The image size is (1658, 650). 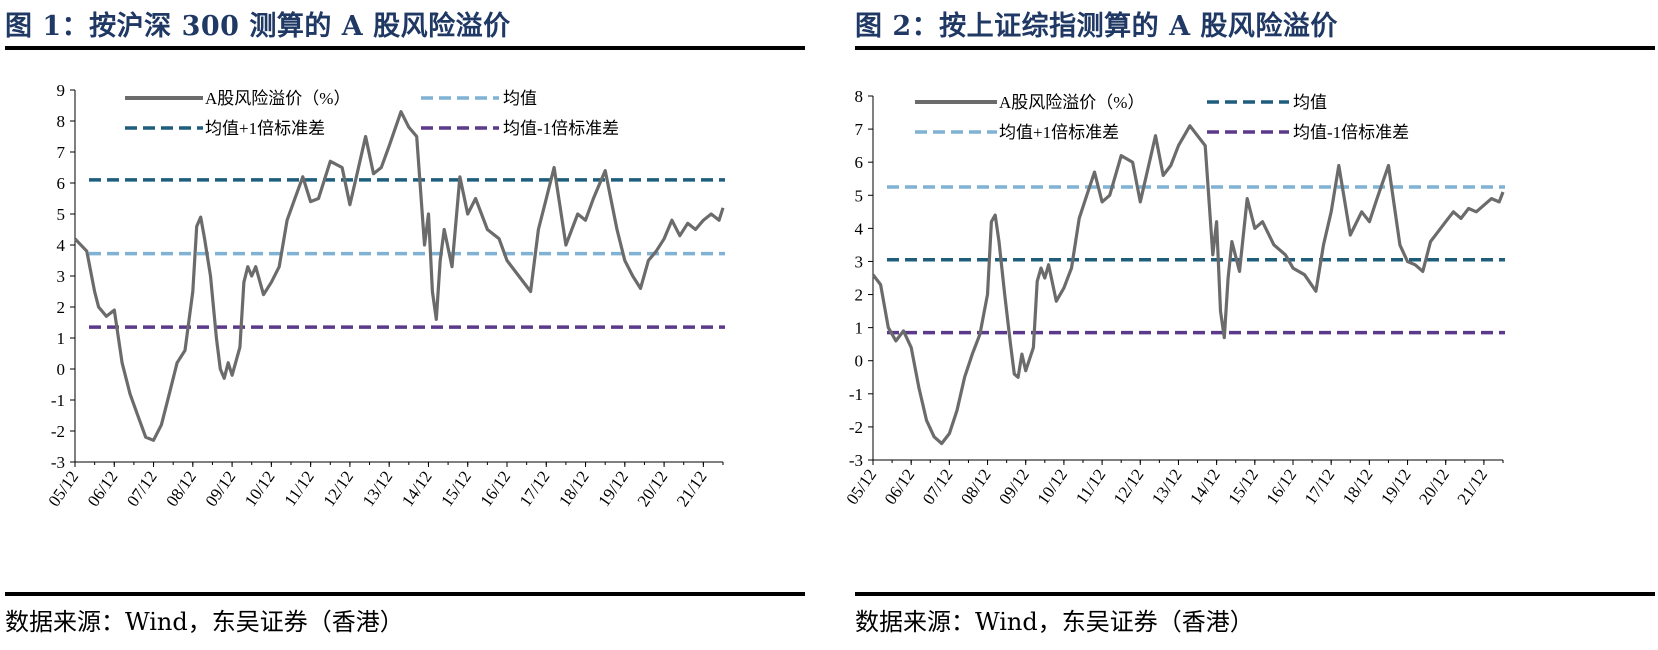 I want to click on figure-title: 图 2：按上证综指测算的 A 股风险溢价, so click(x=1096, y=26).